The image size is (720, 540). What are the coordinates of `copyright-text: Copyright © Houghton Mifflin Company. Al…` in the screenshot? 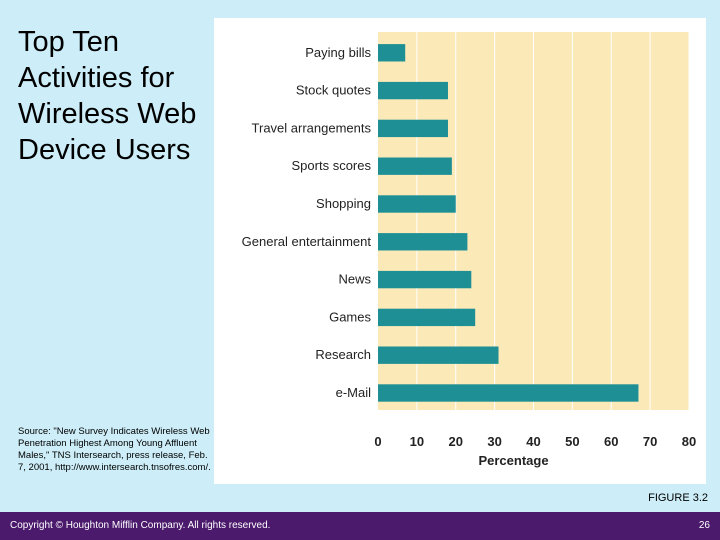 It's located at (140, 525).